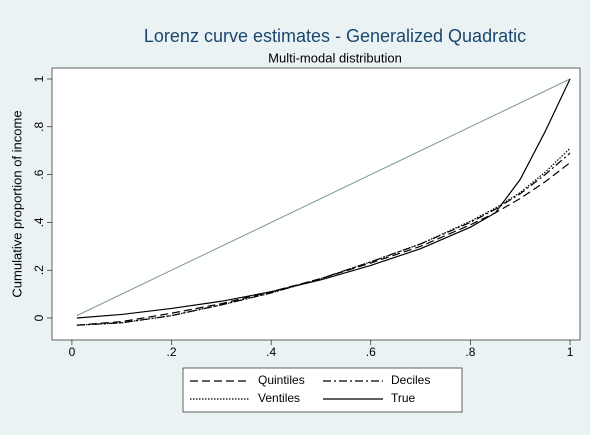  I want to click on y-tick-label: .8, so click(39, 126).